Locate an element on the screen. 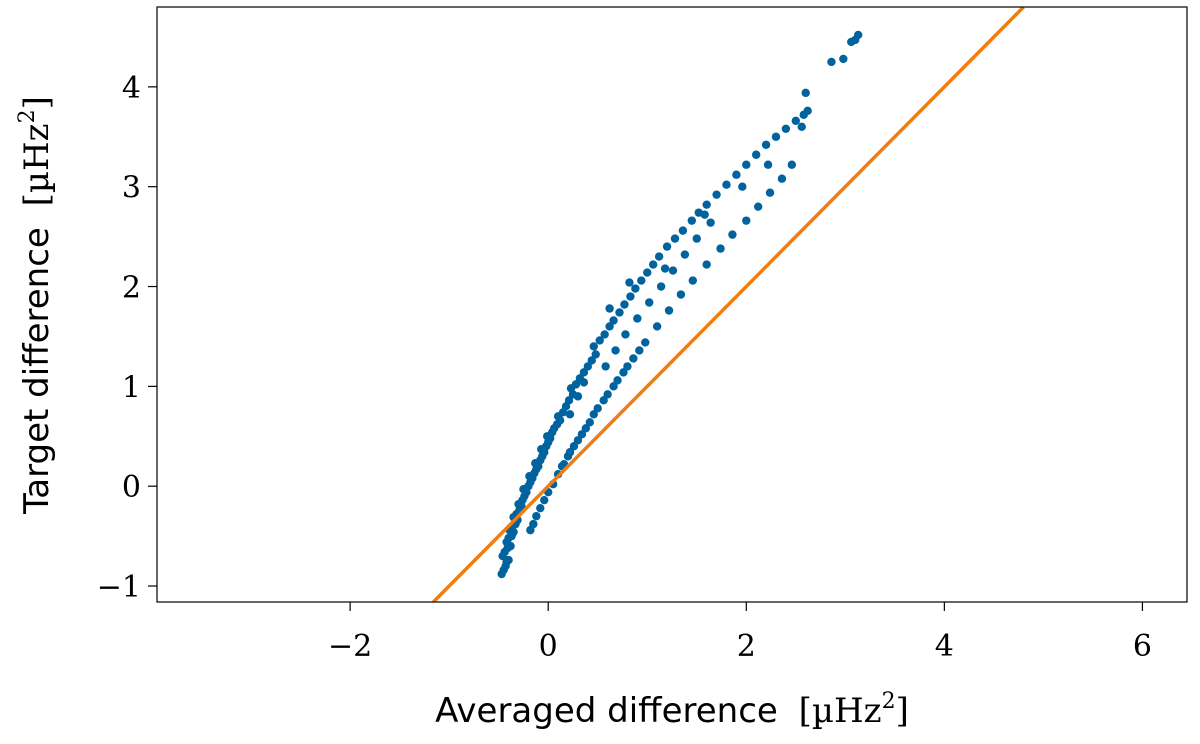  x-axis: −2 0 2 4 6 is located at coordinates (740, 633).